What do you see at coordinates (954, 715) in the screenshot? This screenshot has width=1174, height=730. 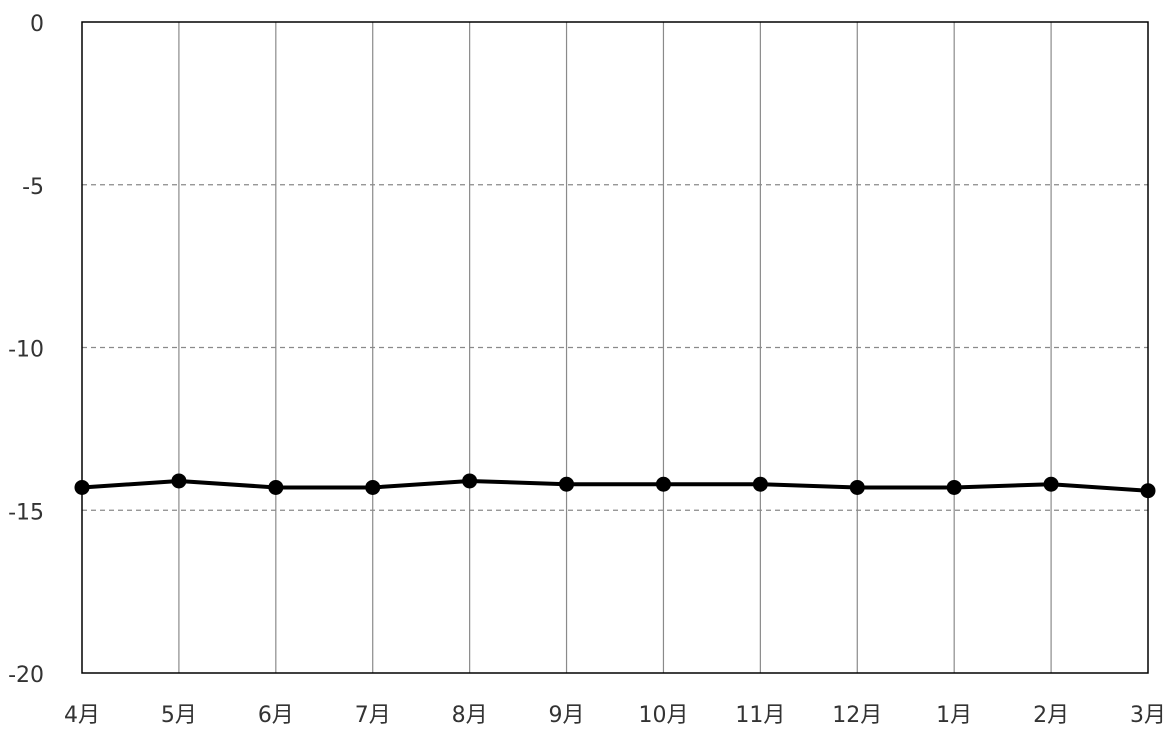 I see `x-tick-label: 1月` at bounding box center [954, 715].